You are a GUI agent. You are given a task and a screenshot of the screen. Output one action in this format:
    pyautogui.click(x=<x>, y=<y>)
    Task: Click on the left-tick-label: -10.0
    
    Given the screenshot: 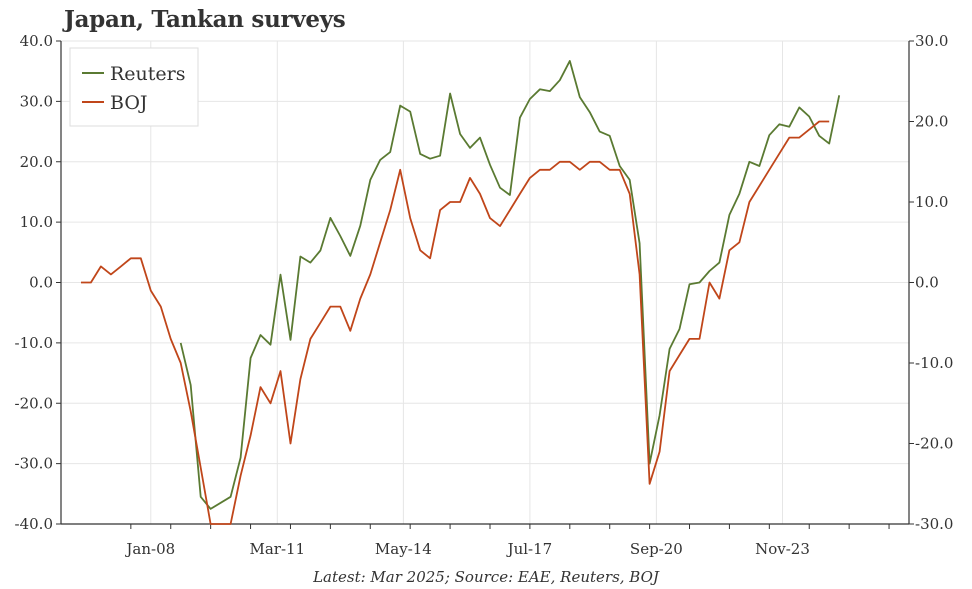 What is the action you would take?
    pyautogui.click(x=34, y=343)
    